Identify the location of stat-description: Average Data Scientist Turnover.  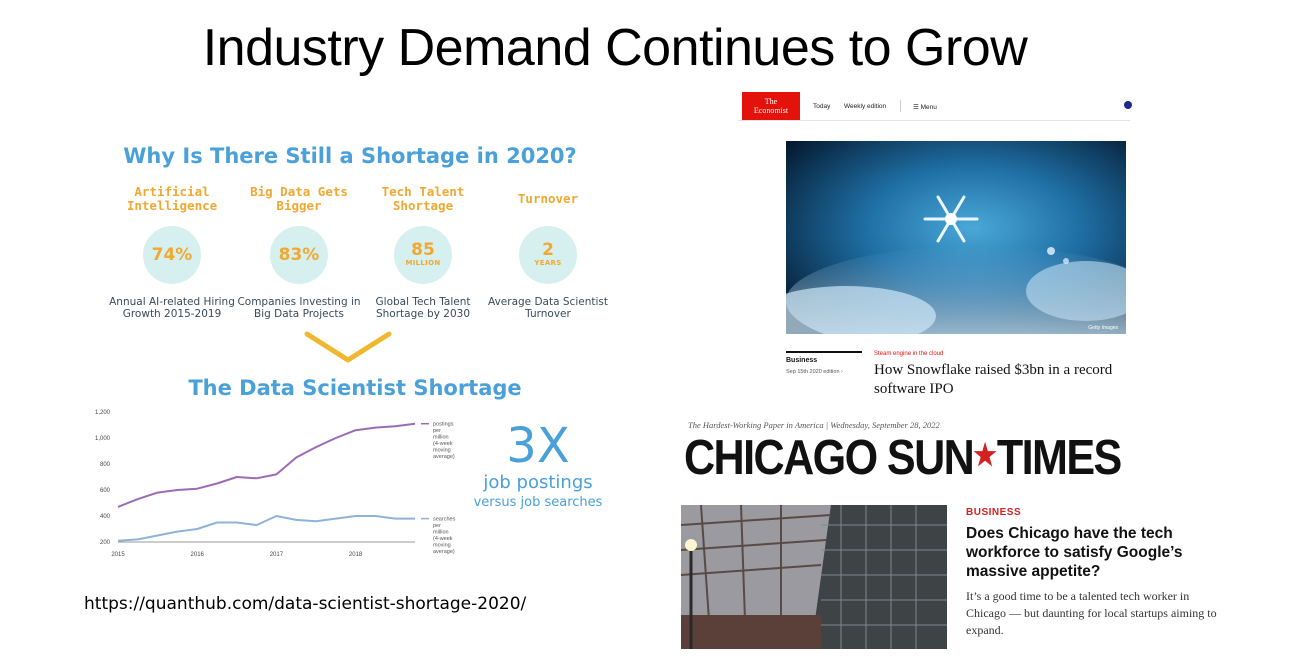
(548, 308).